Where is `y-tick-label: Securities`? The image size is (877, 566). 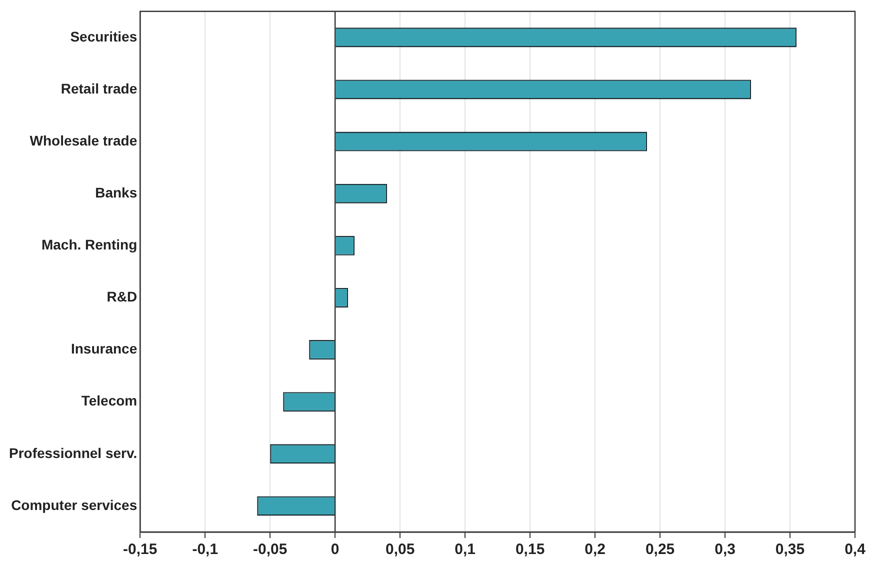
y-tick-label: Securities is located at coordinates (104, 36).